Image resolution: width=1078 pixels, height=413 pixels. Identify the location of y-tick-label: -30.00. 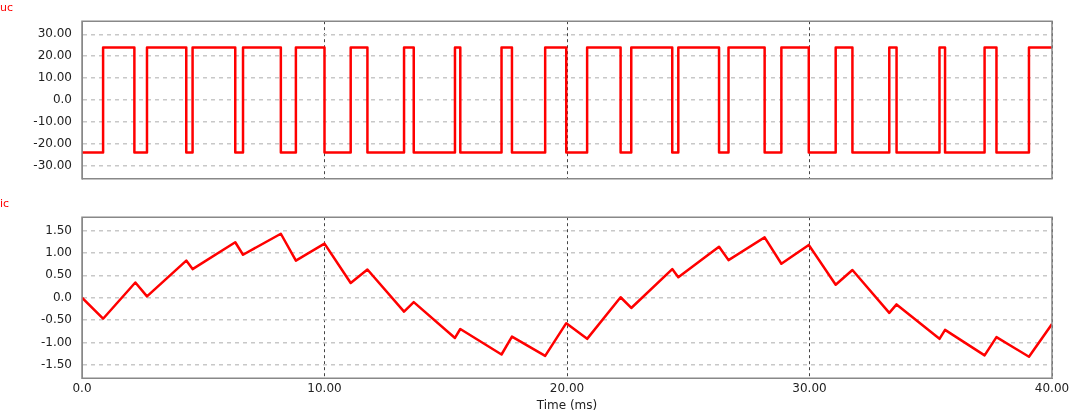
(52, 164).